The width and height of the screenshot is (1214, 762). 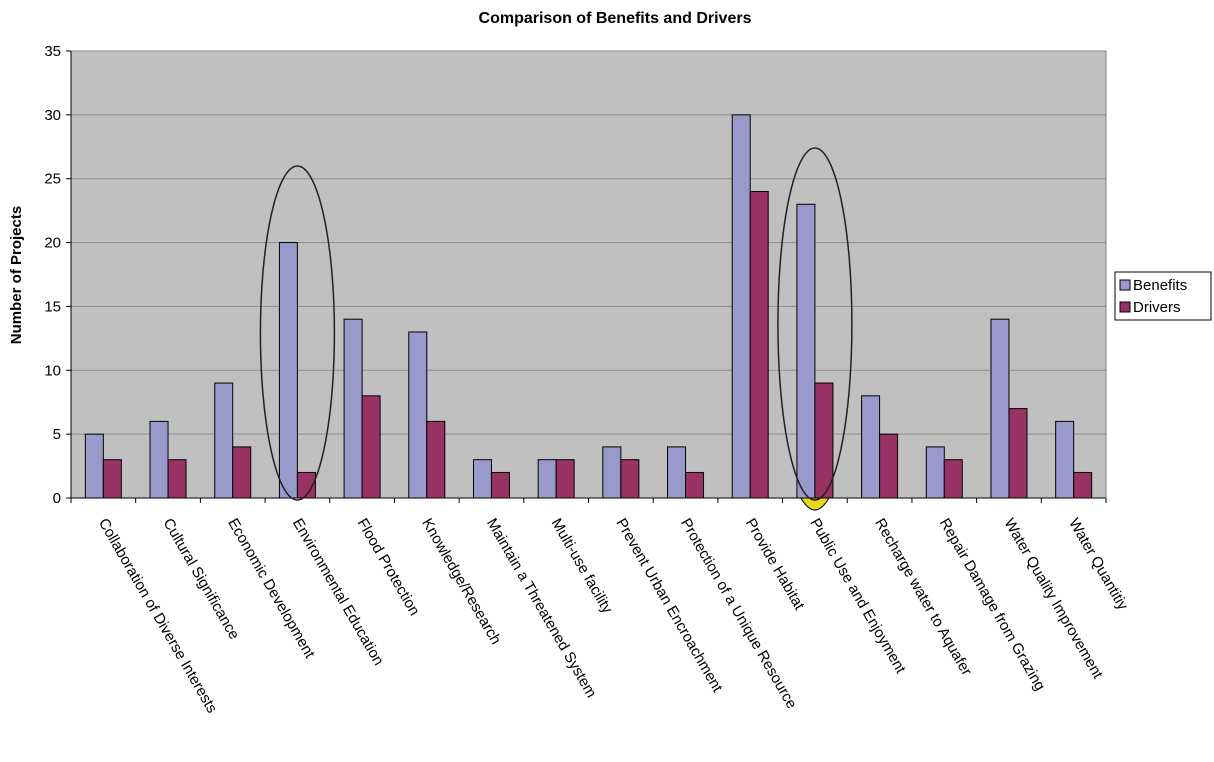 I want to click on y-tick-label: 25, so click(x=52, y=179).